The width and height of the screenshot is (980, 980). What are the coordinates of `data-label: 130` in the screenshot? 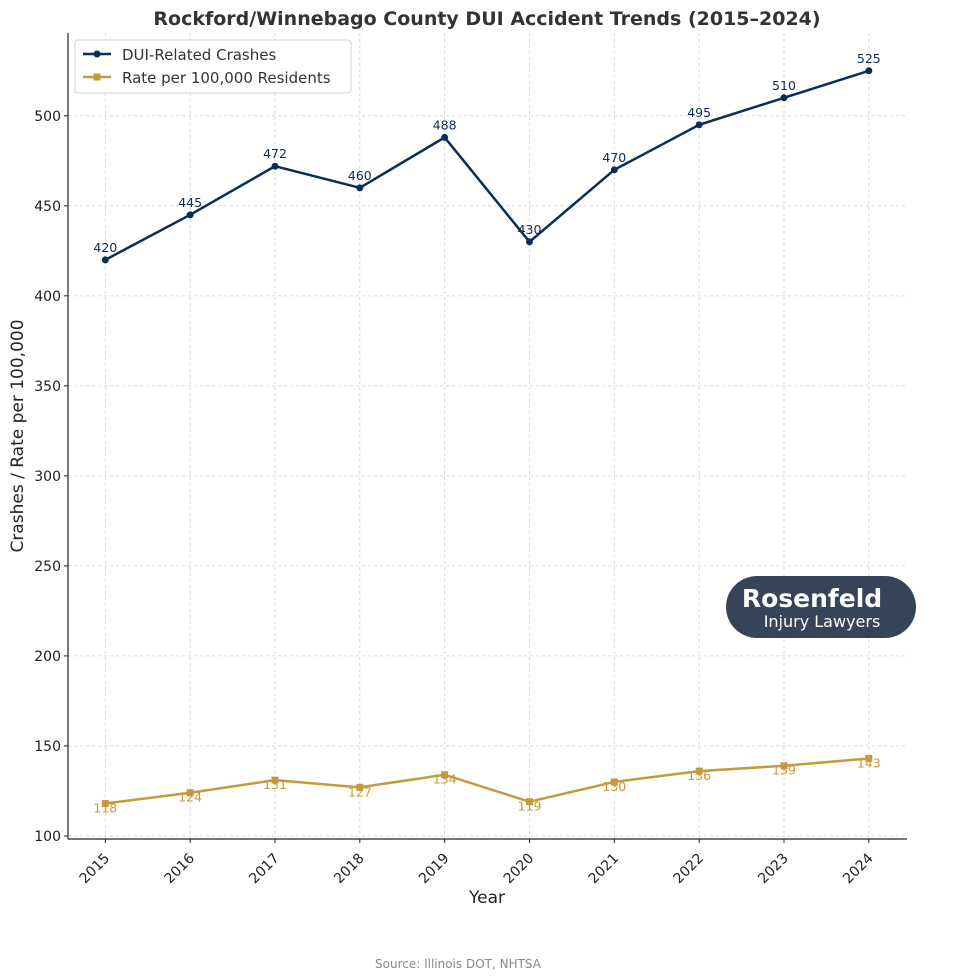 It's located at (614, 786).